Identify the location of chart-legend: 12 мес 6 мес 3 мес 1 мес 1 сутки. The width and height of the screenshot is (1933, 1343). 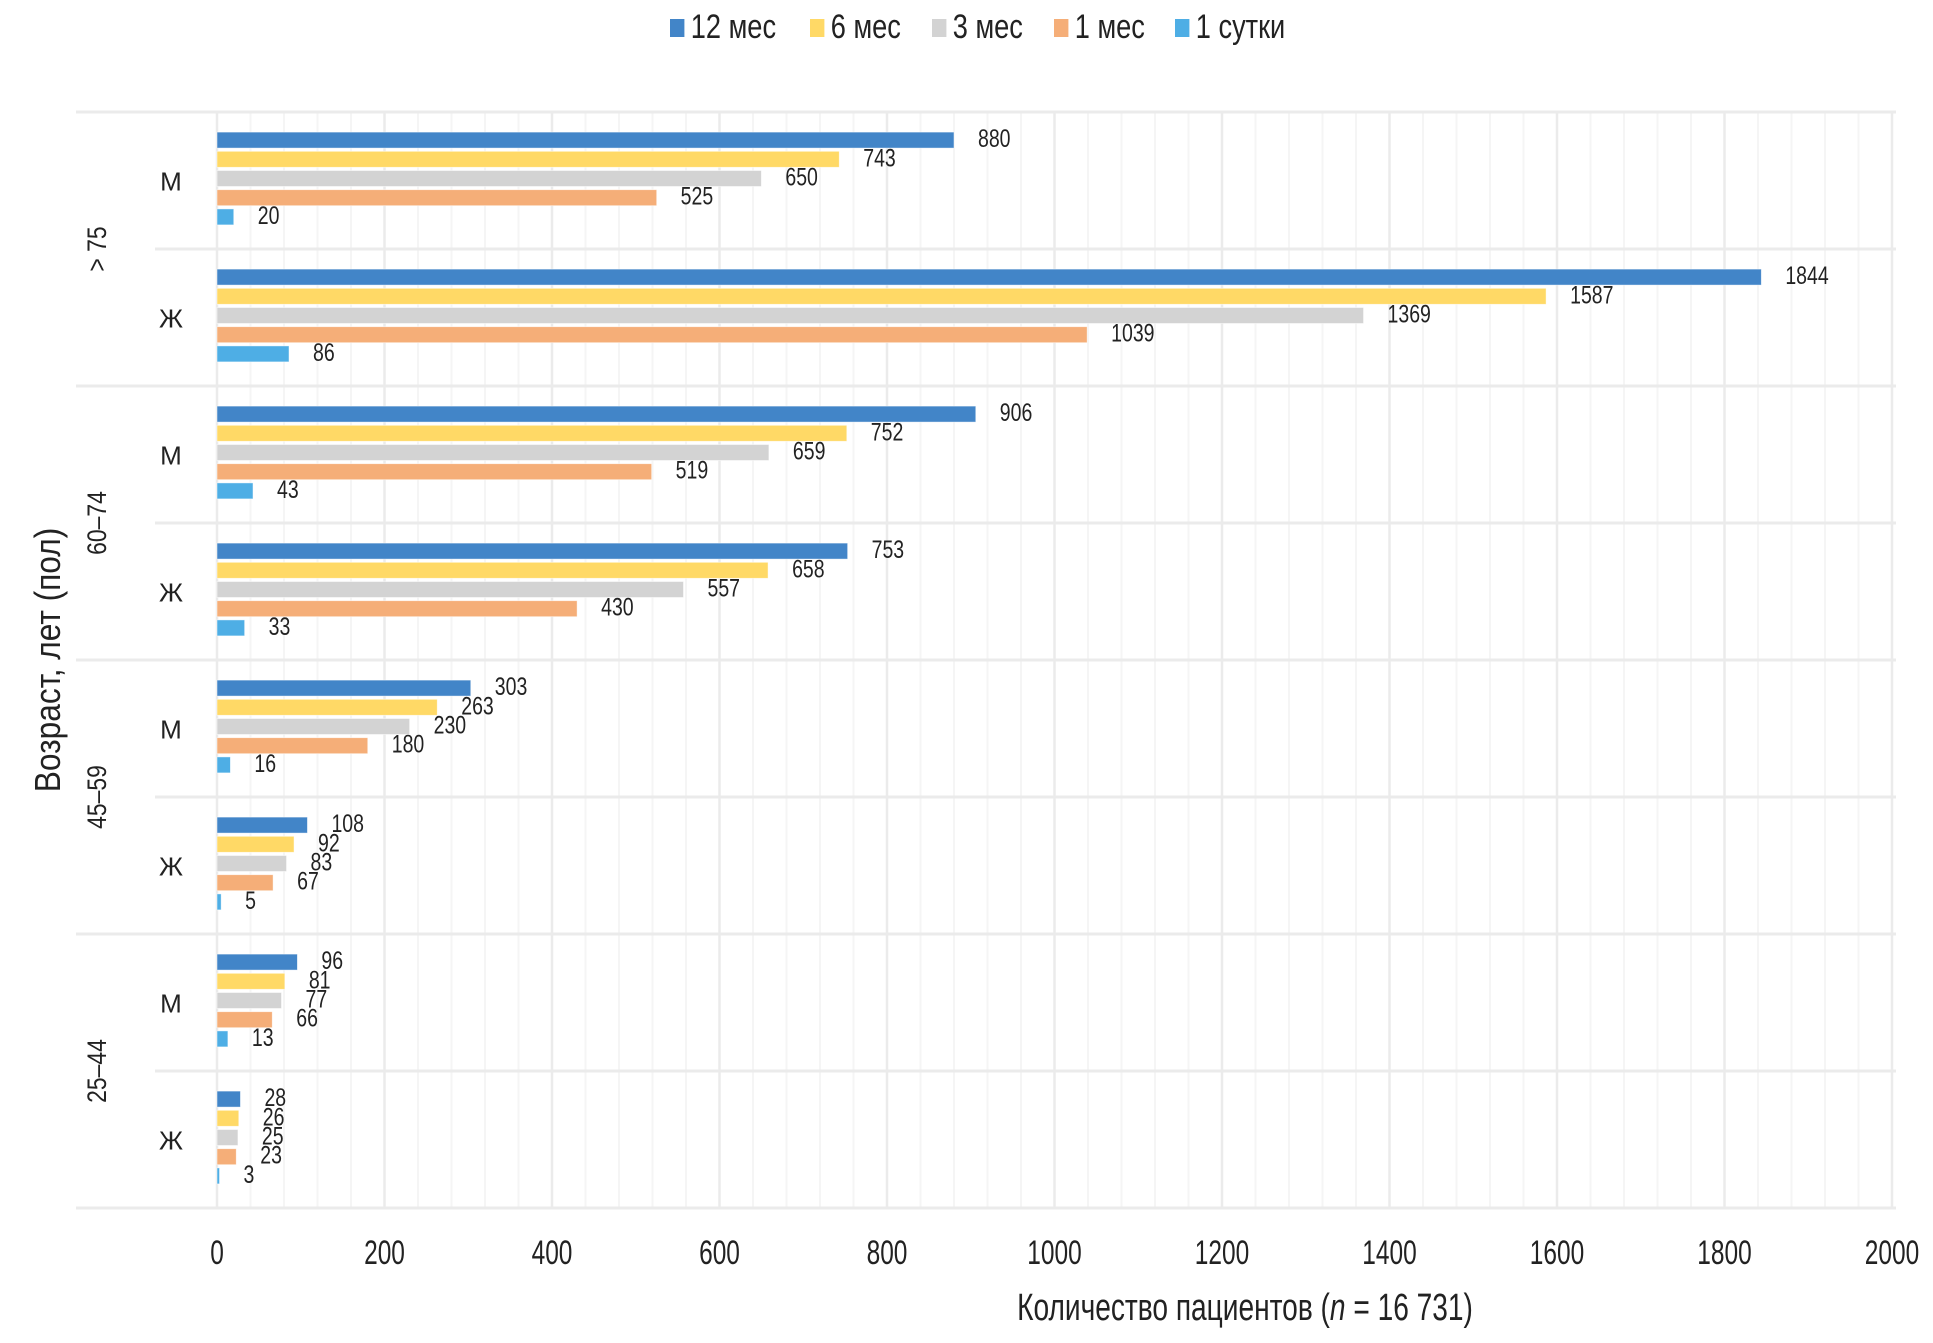
(966, 27).